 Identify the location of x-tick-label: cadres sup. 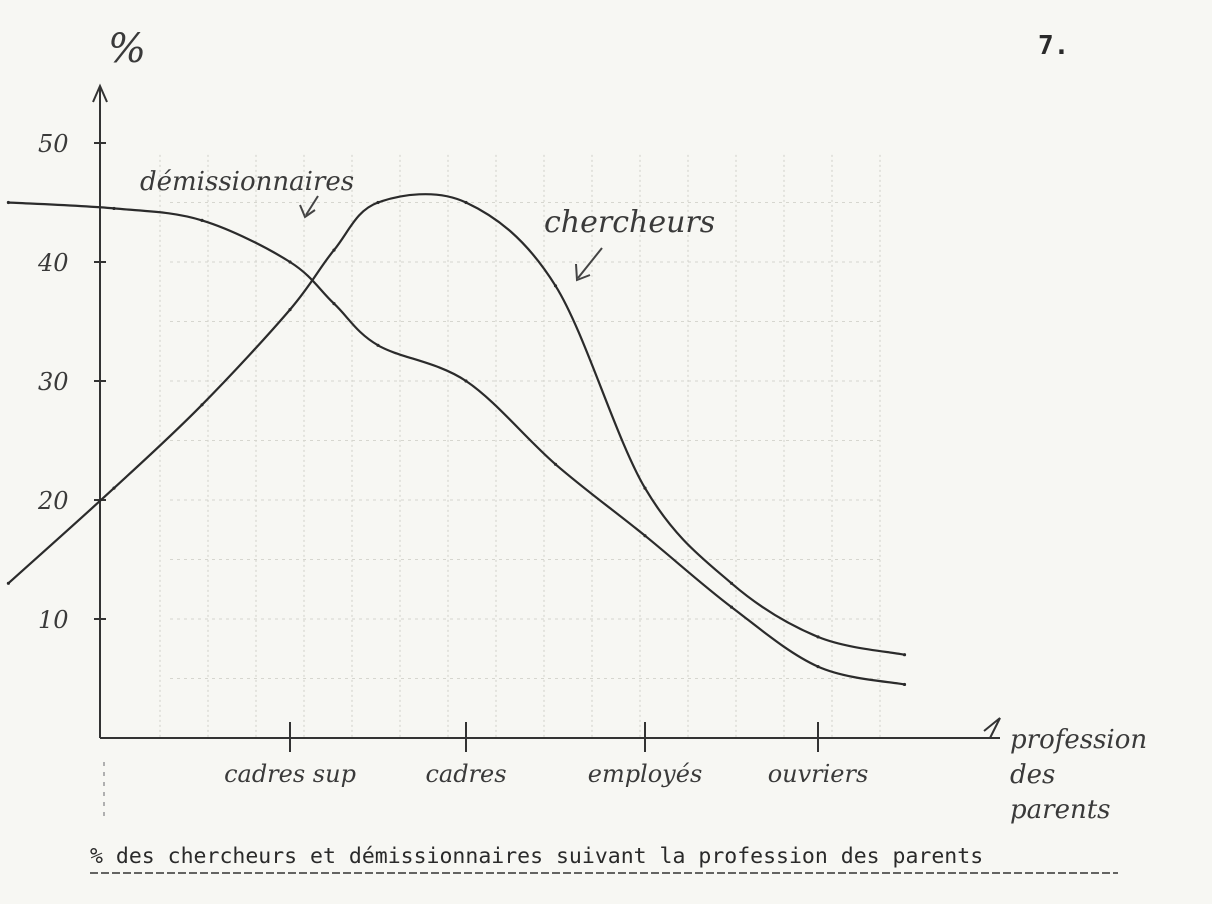
(290, 774).